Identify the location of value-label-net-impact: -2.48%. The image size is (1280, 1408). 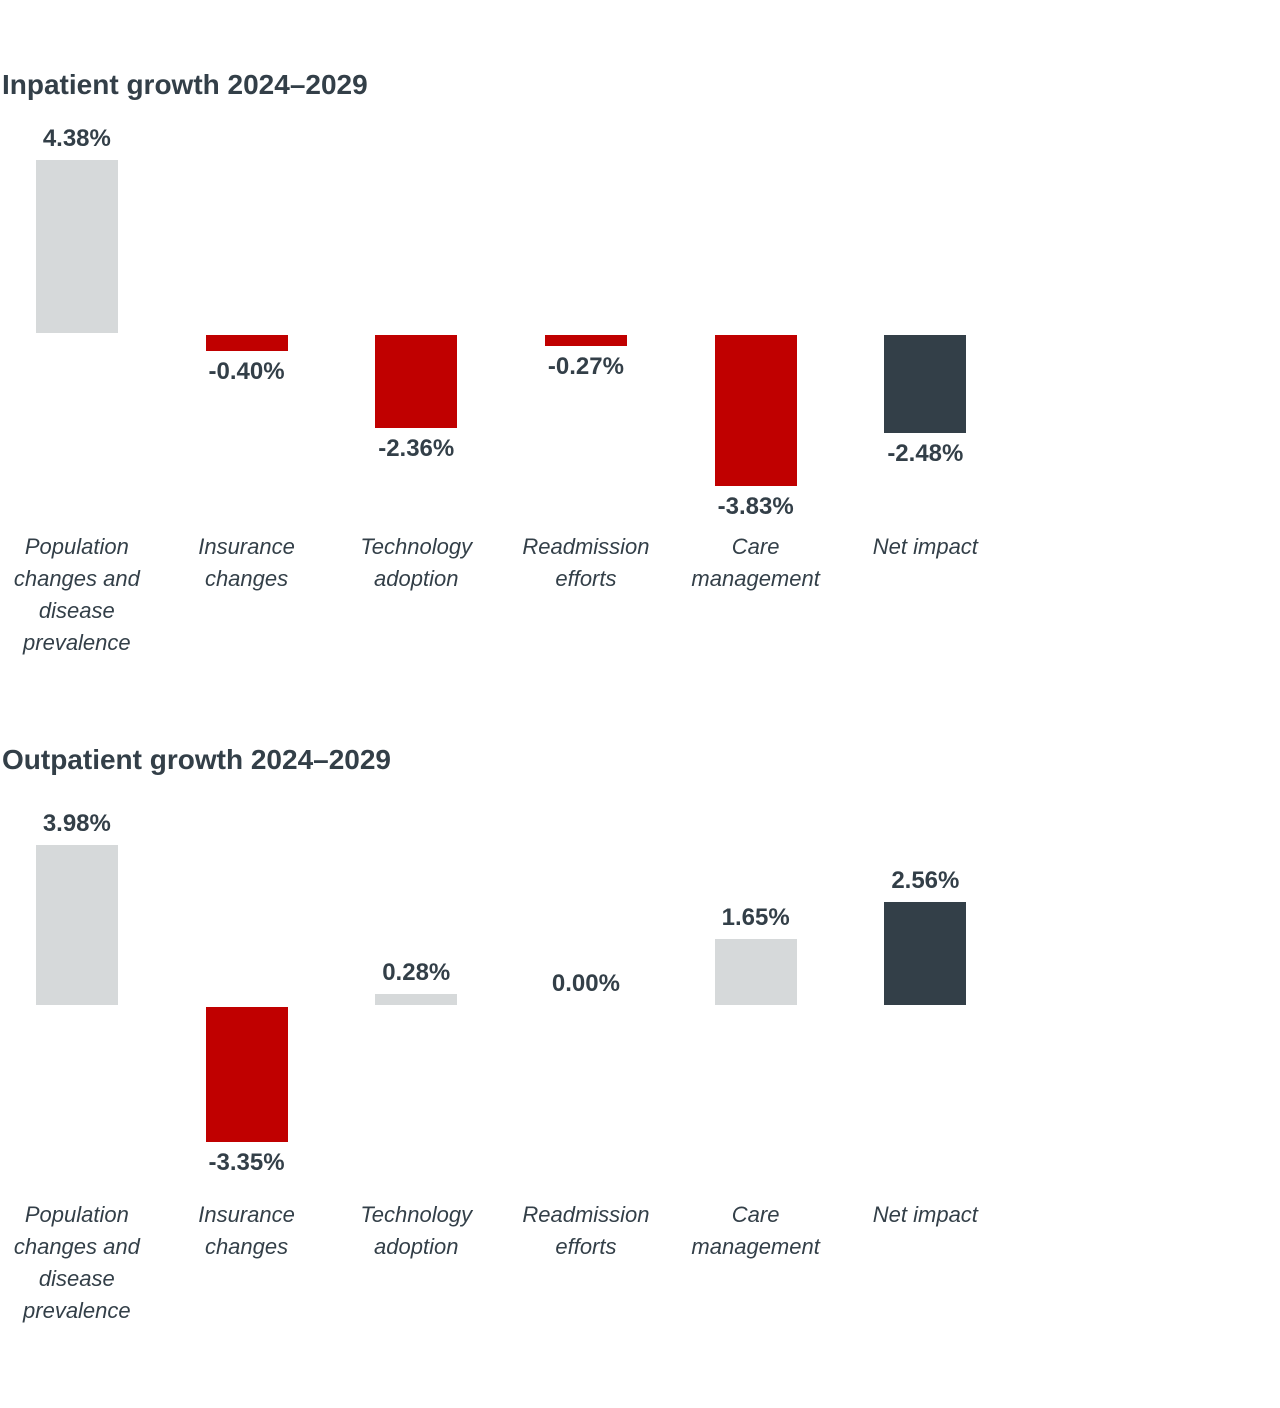
(925, 453).